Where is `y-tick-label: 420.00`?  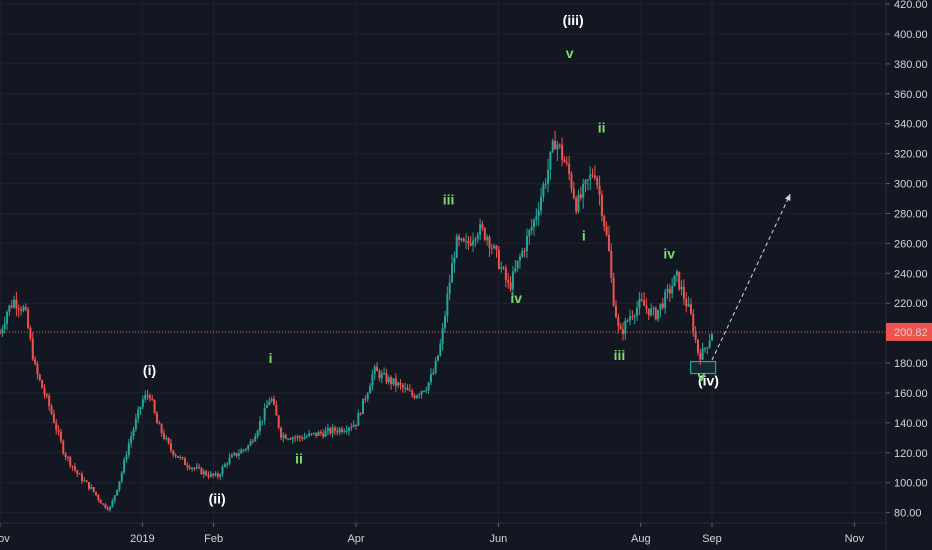
y-tick-label: 420.00 is located at coordinates (911, 5).